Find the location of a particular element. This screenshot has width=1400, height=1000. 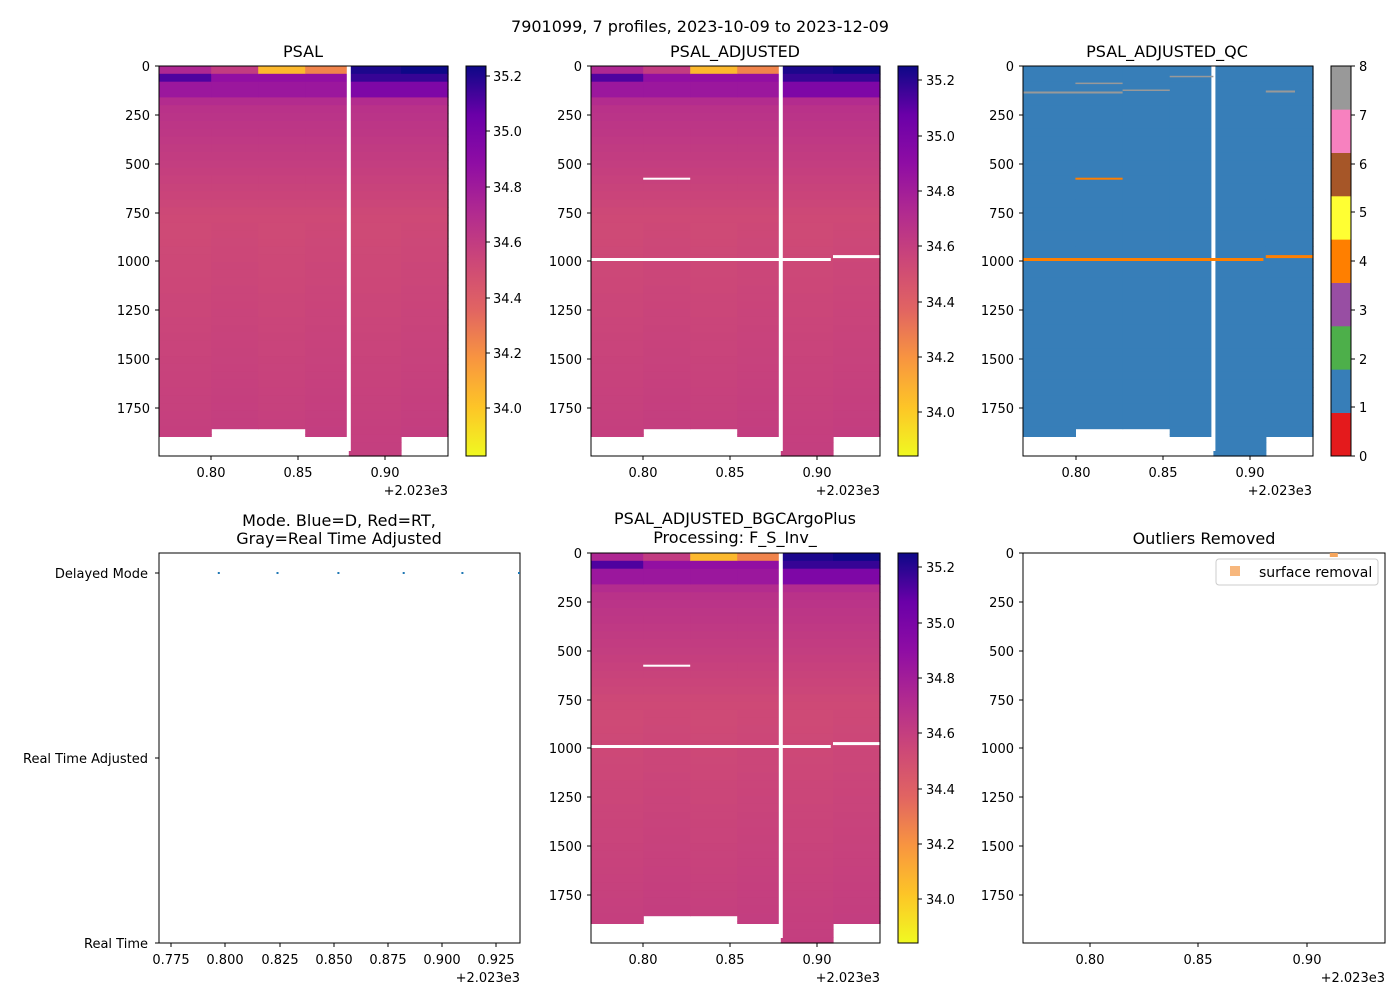

adj-cbtick: 35.2 is located at coordinates (940, 81).